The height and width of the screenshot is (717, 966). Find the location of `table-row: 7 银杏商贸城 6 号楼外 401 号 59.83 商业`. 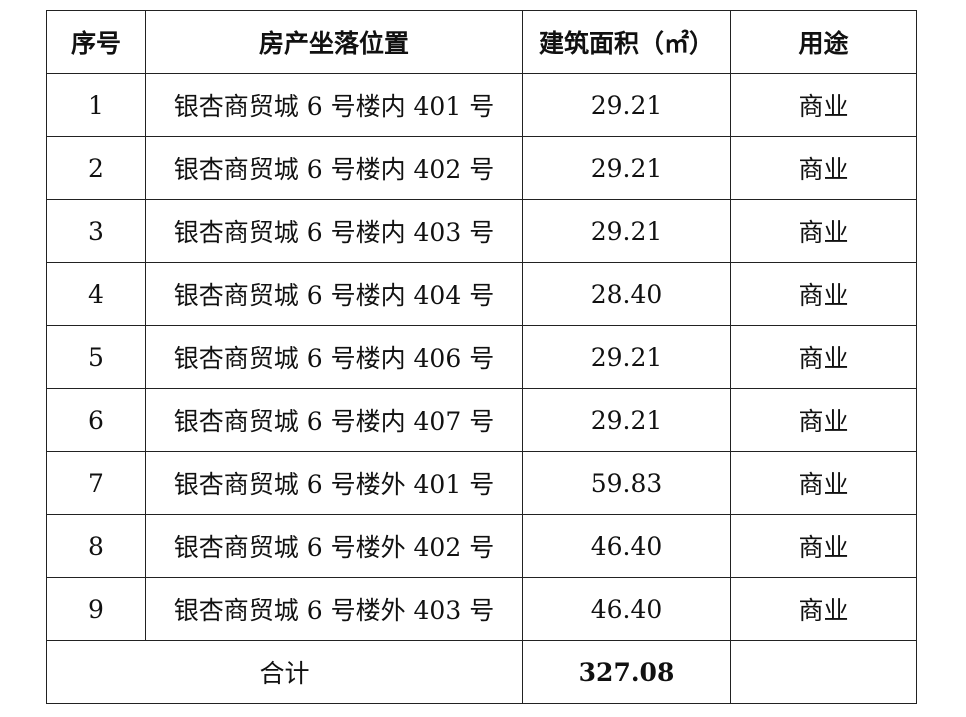

table-row: 7 银杏商贸城 6 号楼外 401 号 59.83 商业 is located at coordinates (481, 483).